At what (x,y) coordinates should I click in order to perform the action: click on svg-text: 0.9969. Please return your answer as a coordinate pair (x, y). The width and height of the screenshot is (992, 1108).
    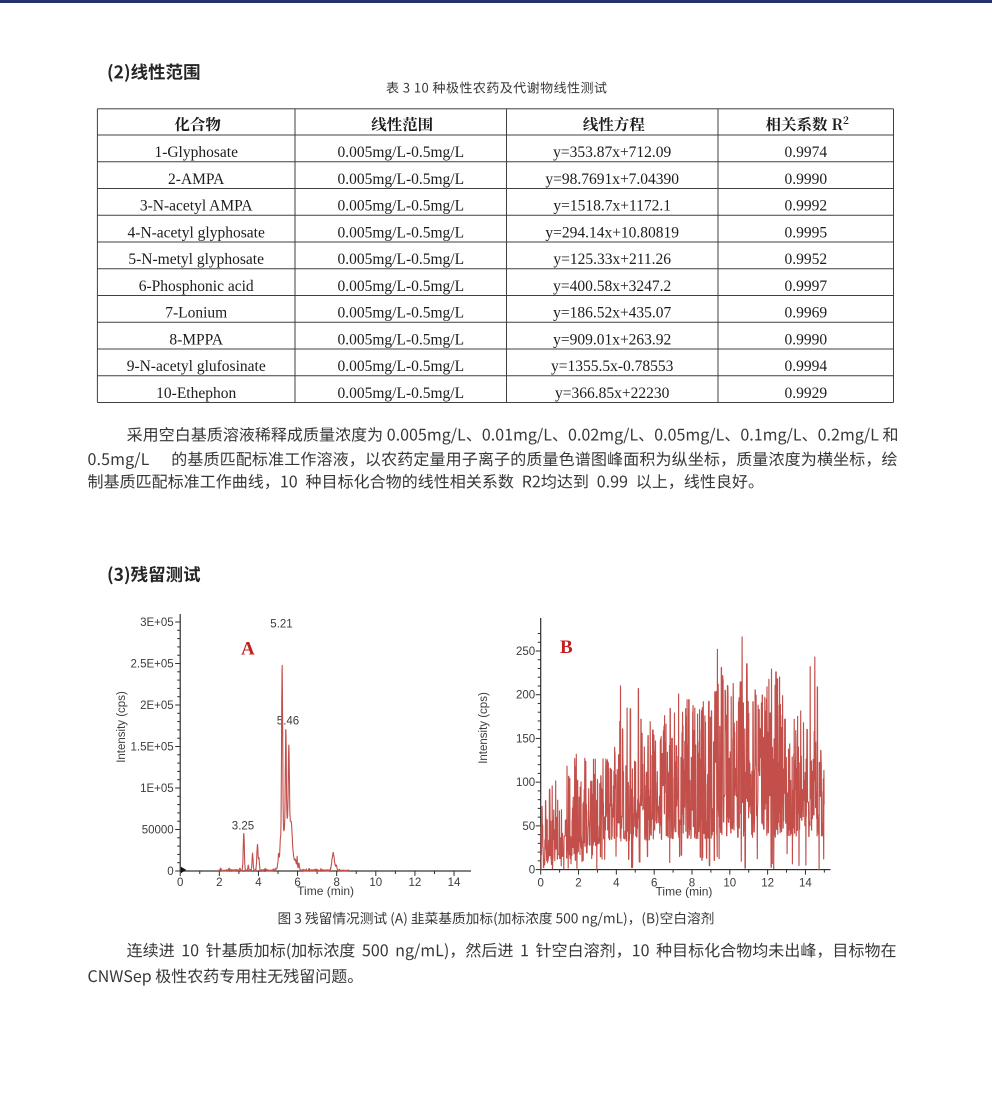
    Looking at the image, I should click on (805, 313).